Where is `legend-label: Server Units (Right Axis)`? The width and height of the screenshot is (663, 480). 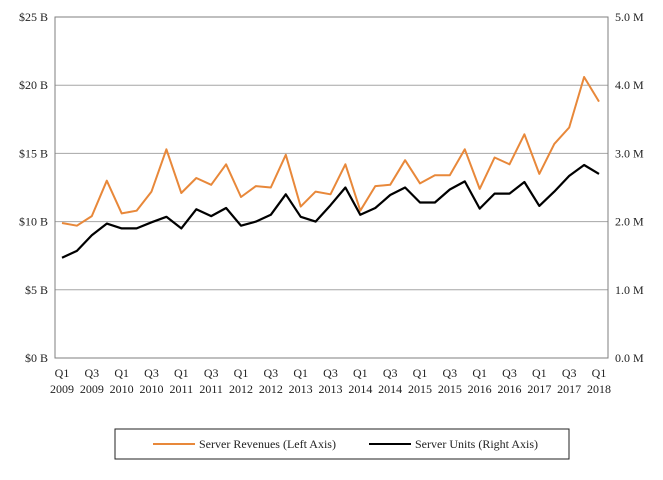
legend-label: Server Units (Right Axis) is located at coordinates (476, 444).